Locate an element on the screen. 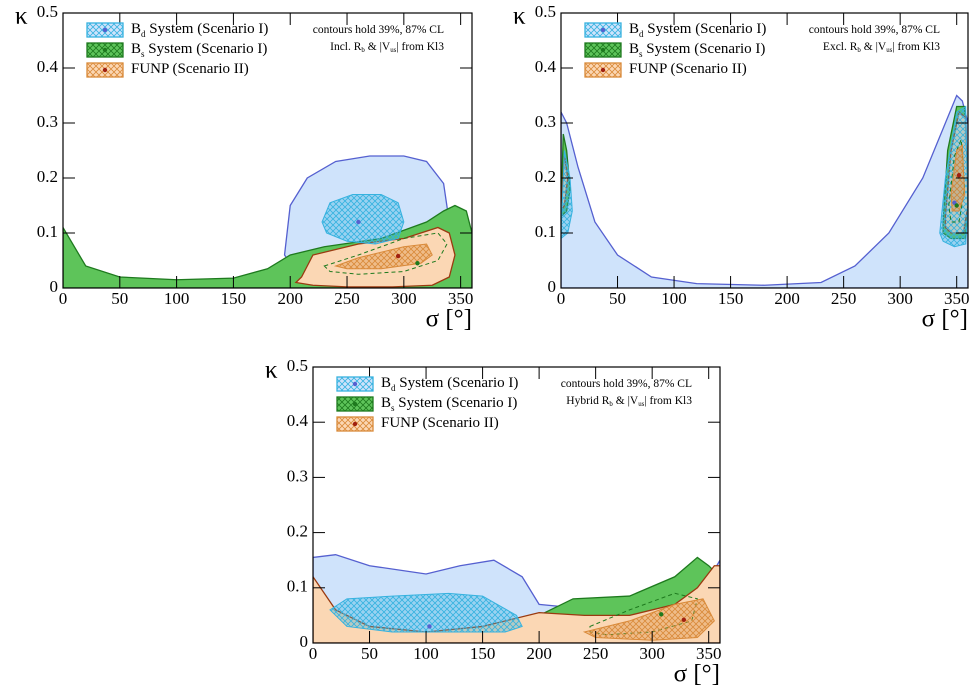 Image resolution: width=973 pixels, height=693 pixels. x-tick-label: 50 is located at coordinates (617, 298).